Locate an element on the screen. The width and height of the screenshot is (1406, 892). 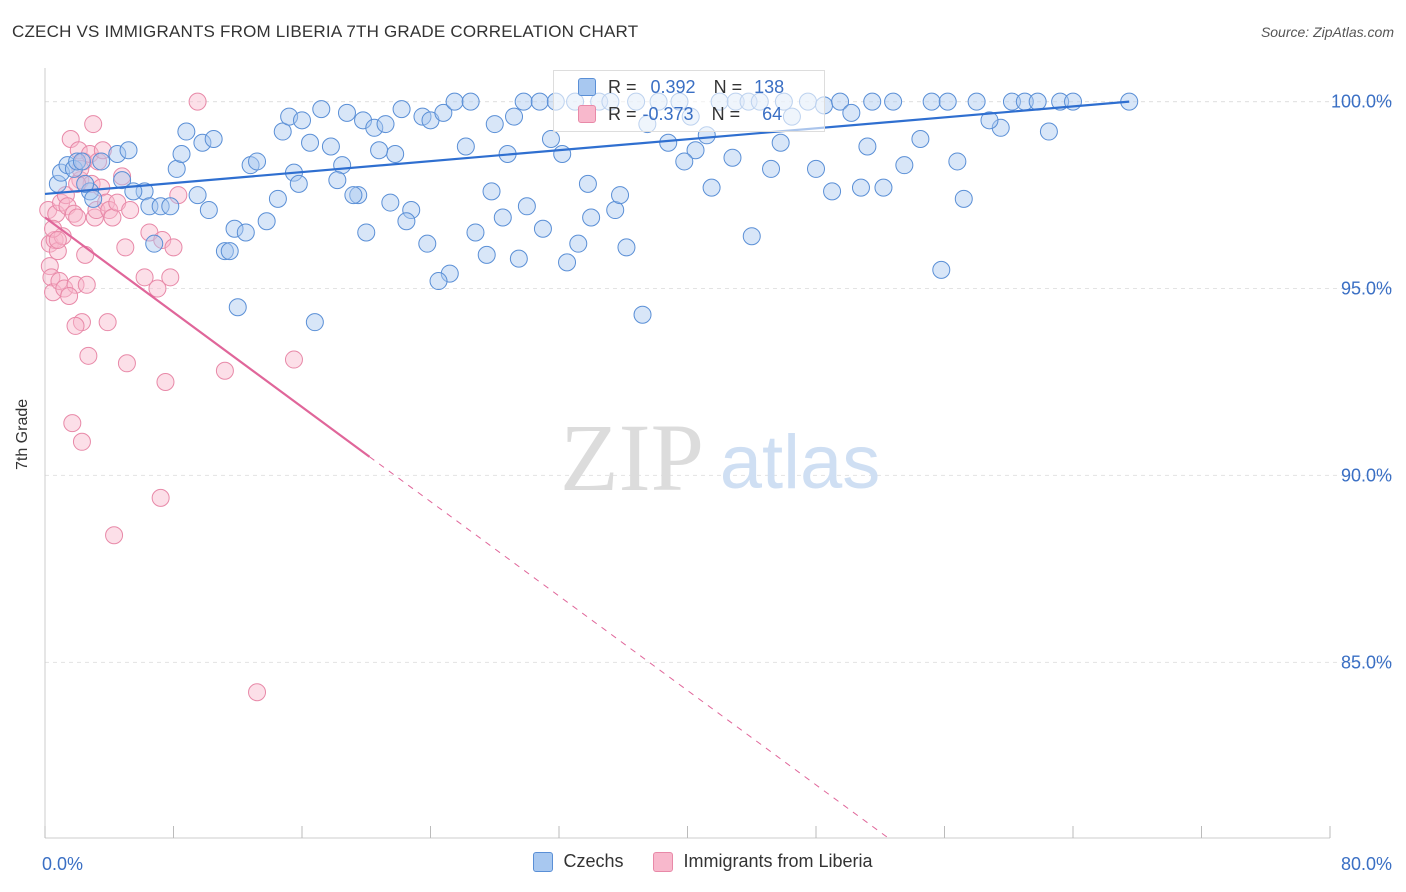
legend-r-value: -0.373 is located at coordinates (668, 113).